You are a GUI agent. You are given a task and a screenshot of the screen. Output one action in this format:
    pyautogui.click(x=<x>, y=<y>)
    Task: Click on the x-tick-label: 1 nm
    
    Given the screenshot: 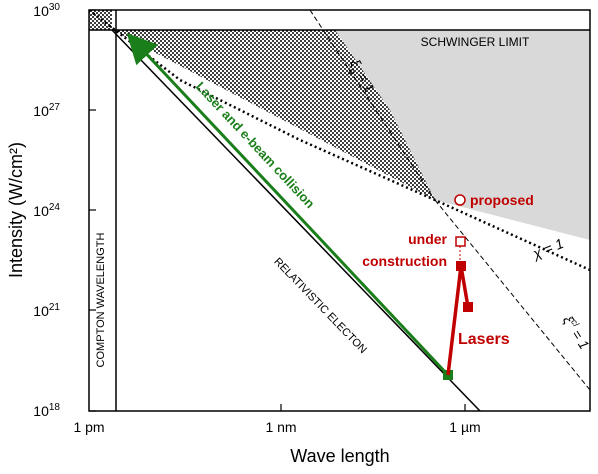 What is the action you would take?
    pyautogui.click(x=280, y=427)
    